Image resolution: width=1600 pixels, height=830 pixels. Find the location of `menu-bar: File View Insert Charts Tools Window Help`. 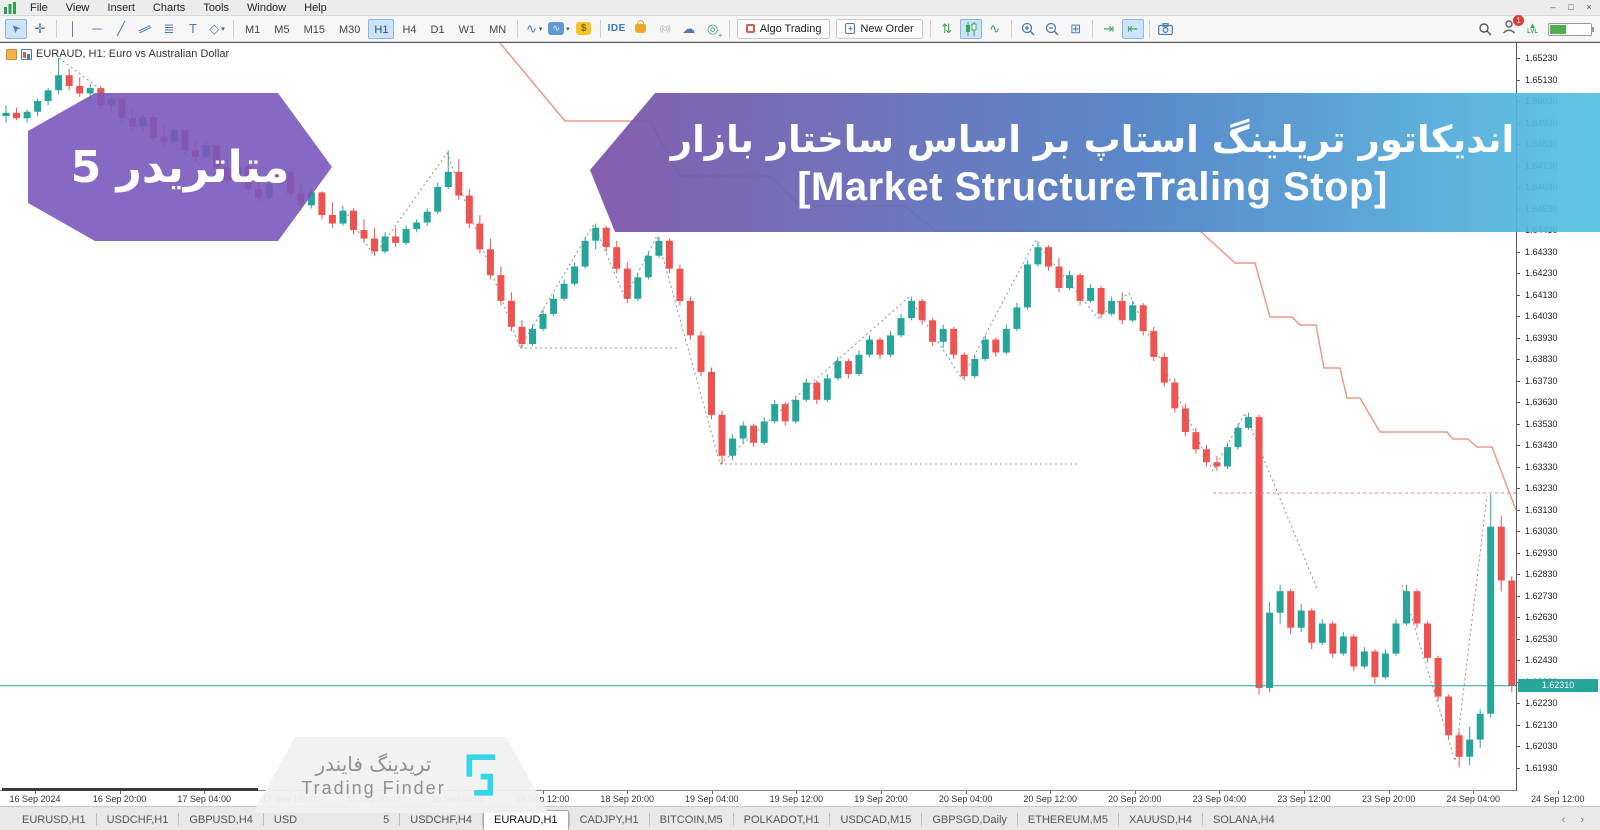

menu-bar: File View Insert Charts Tools Window Help is located at coordinates (178, 8).